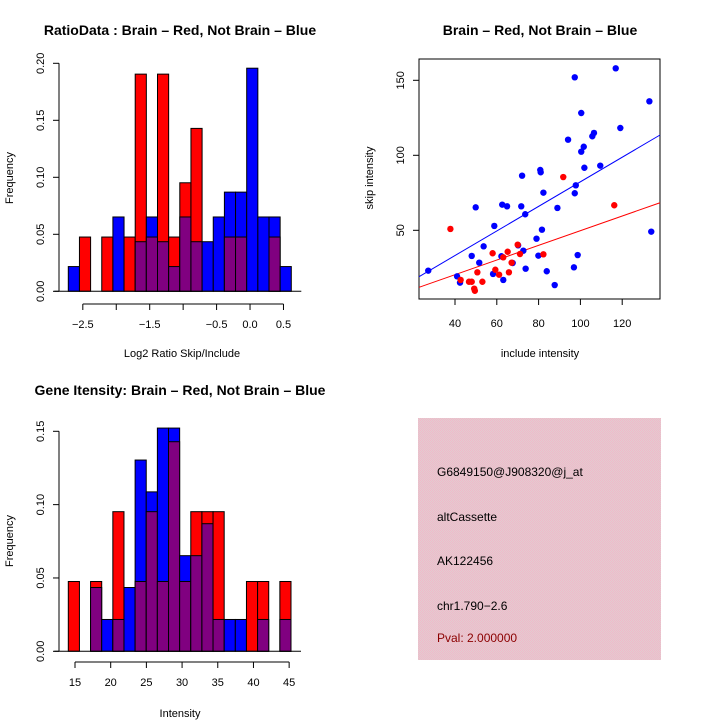 This screenshot has height=720, width=720. I want to click on x-tick-label: 15, so click(75, 683).